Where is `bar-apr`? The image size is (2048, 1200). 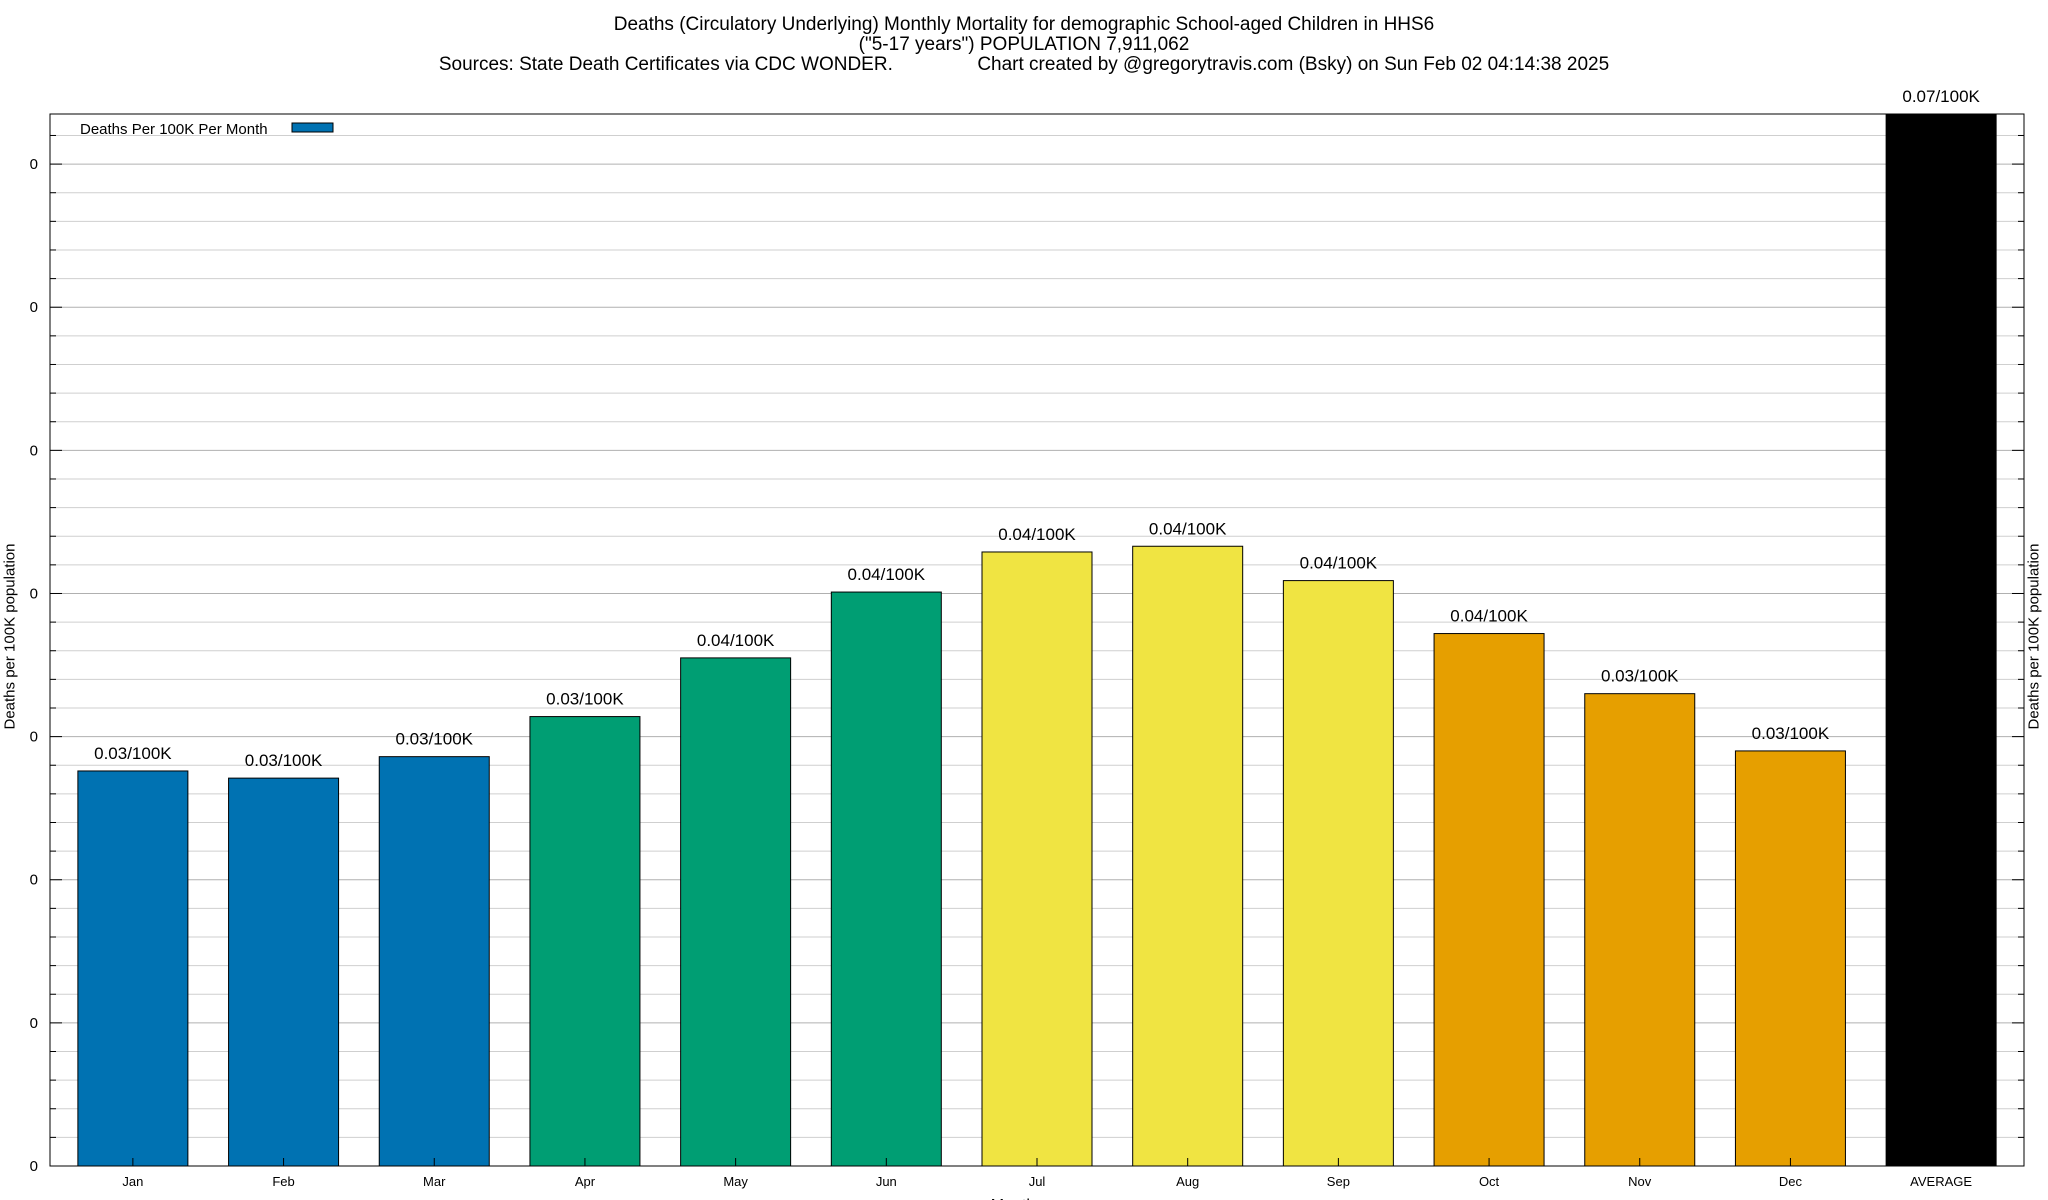 bar-apr is located at coordinates (585, 941).